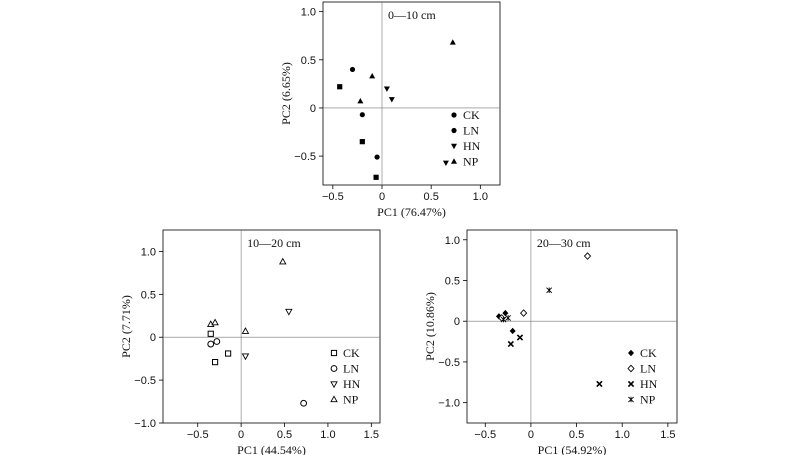  I want to click on depth-label: 10—20 cm, so click(274, 243).